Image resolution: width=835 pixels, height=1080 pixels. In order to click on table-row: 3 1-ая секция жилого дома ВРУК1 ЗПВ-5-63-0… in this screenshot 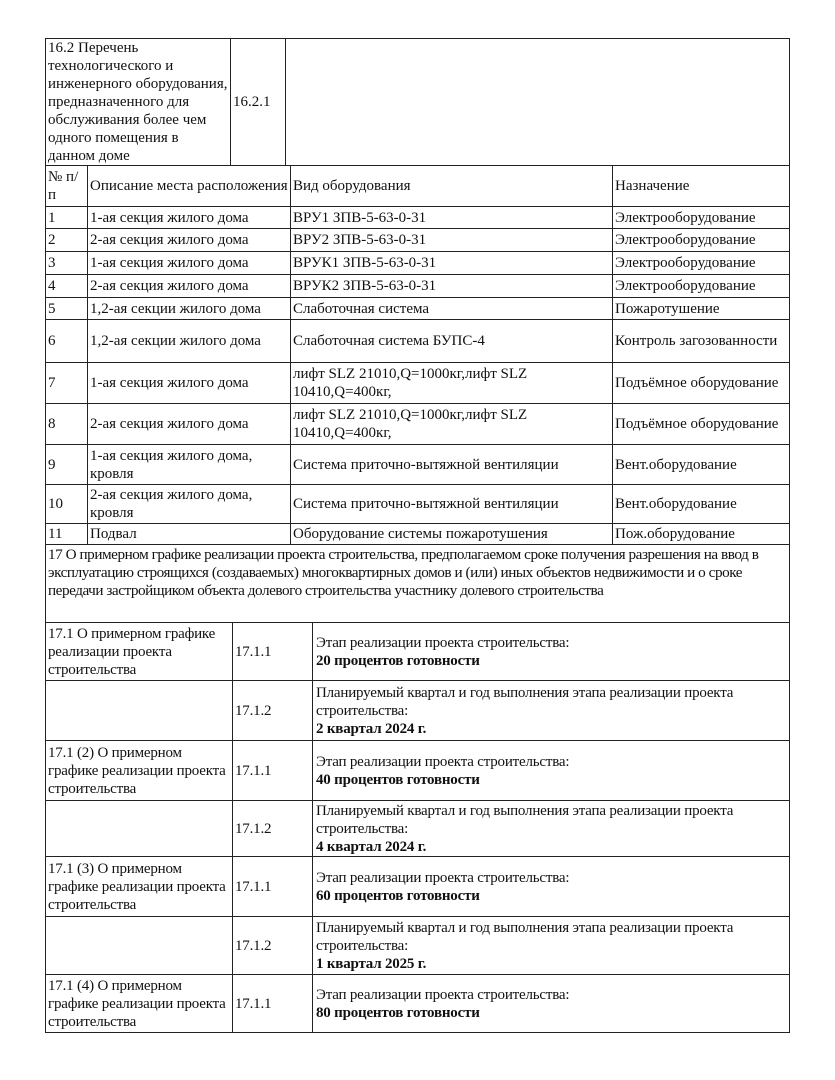, I will do `click(417, 263)`.